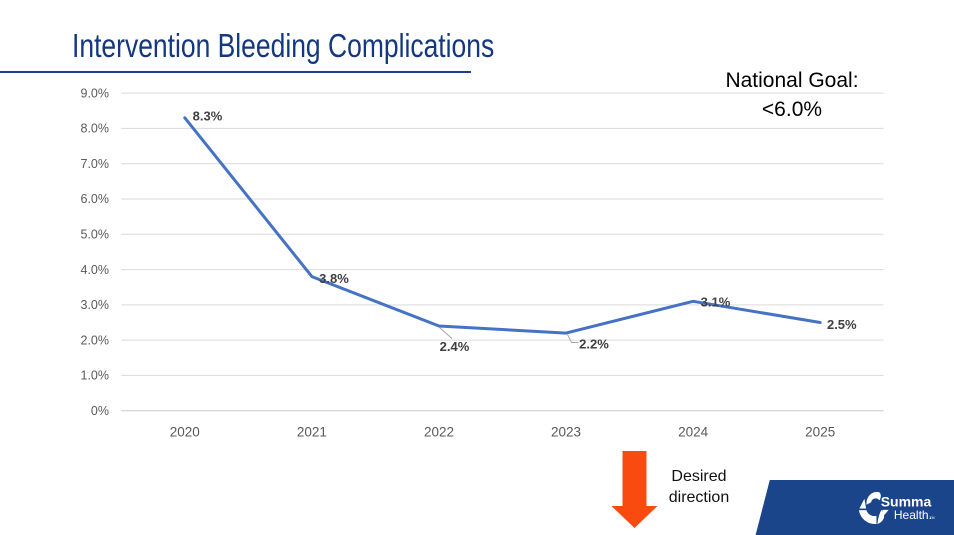 Image resolution: width=954 pixels, height=535 pixels. Describe the element at coordinates (95, 305) in the screenshot. I see `svg-text: 3.0%` at that location.